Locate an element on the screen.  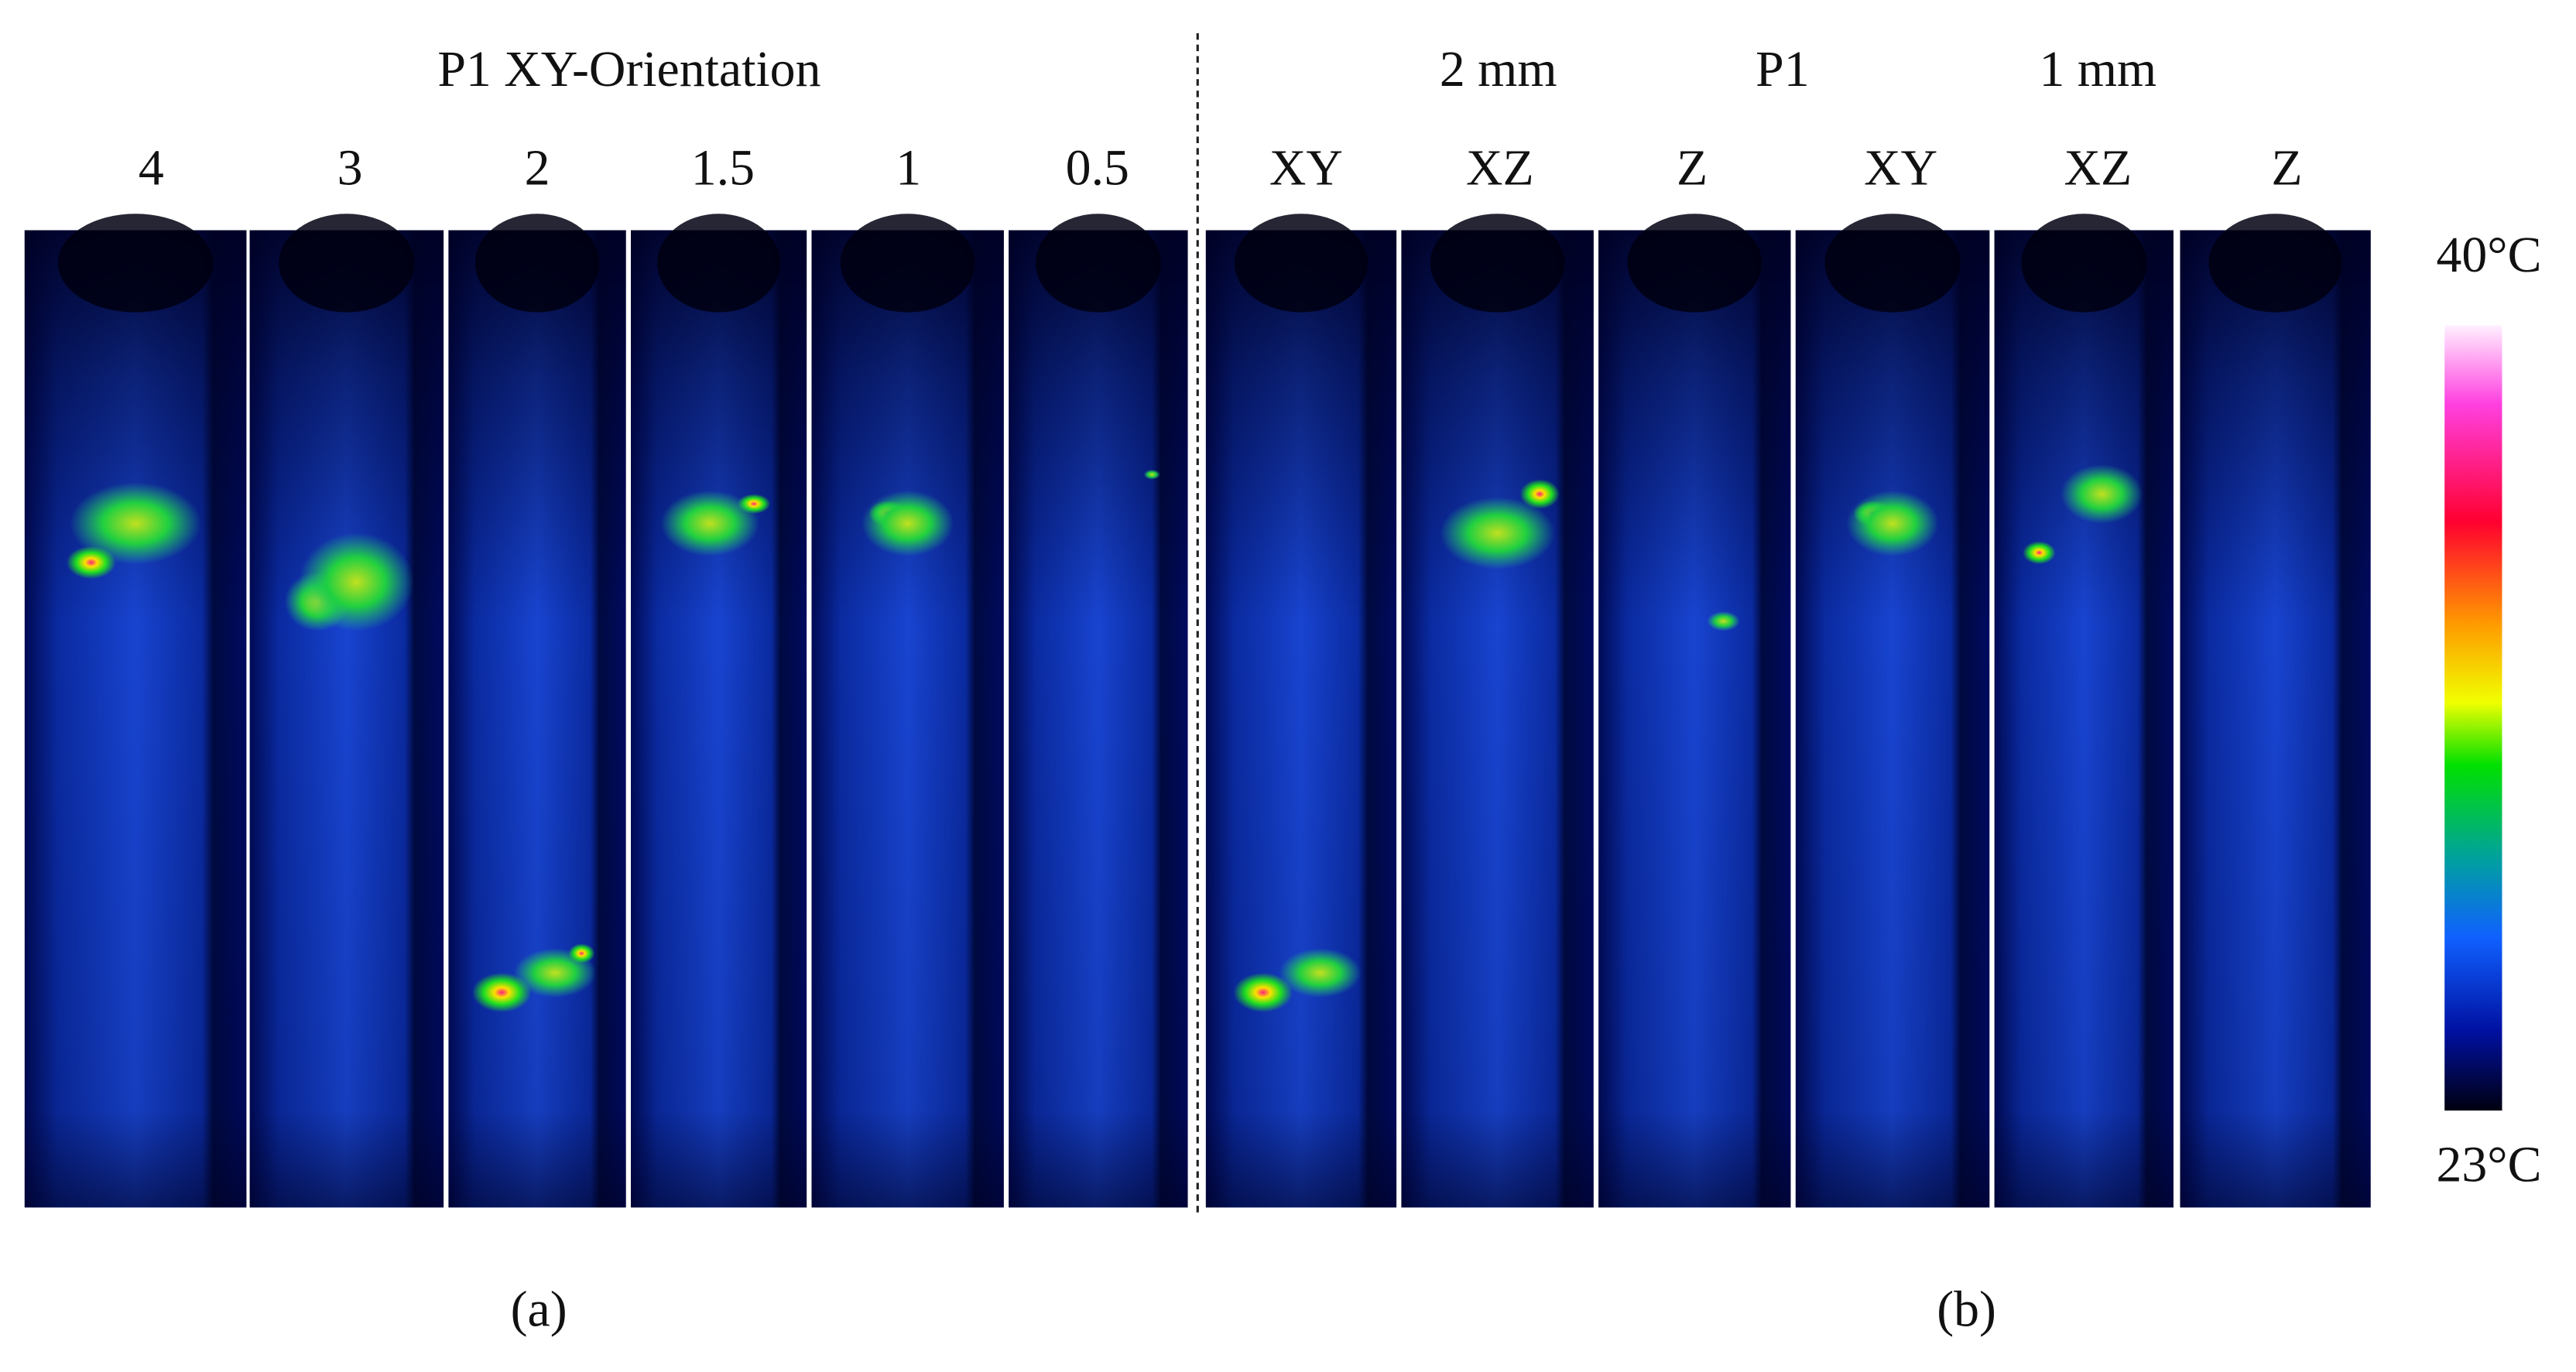
column-label: 4 is located at coordinates (151, 168).